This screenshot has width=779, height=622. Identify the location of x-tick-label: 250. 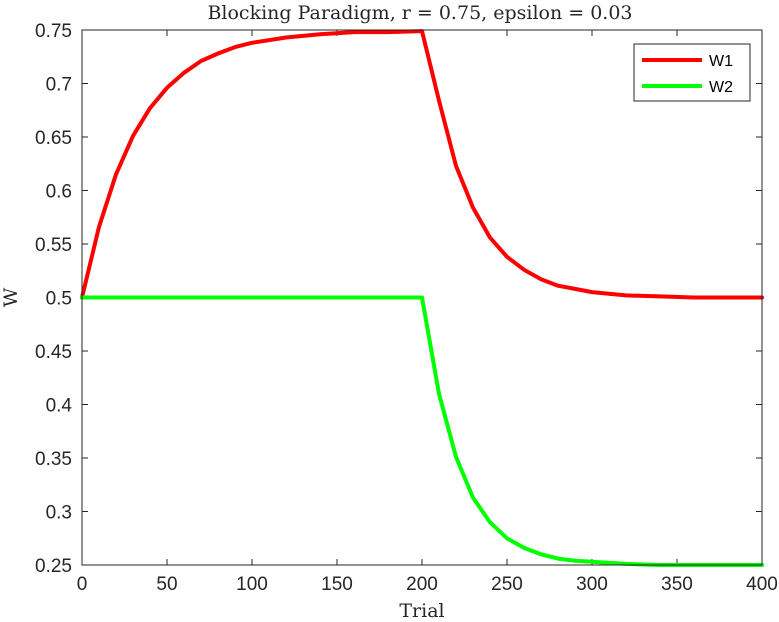
(507, 584).